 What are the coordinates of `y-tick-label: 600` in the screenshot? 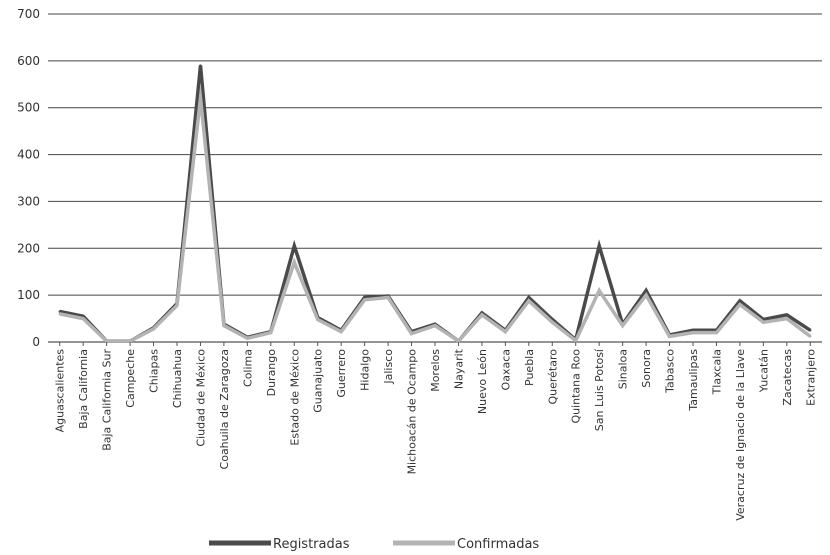 It's located at (28, 61).